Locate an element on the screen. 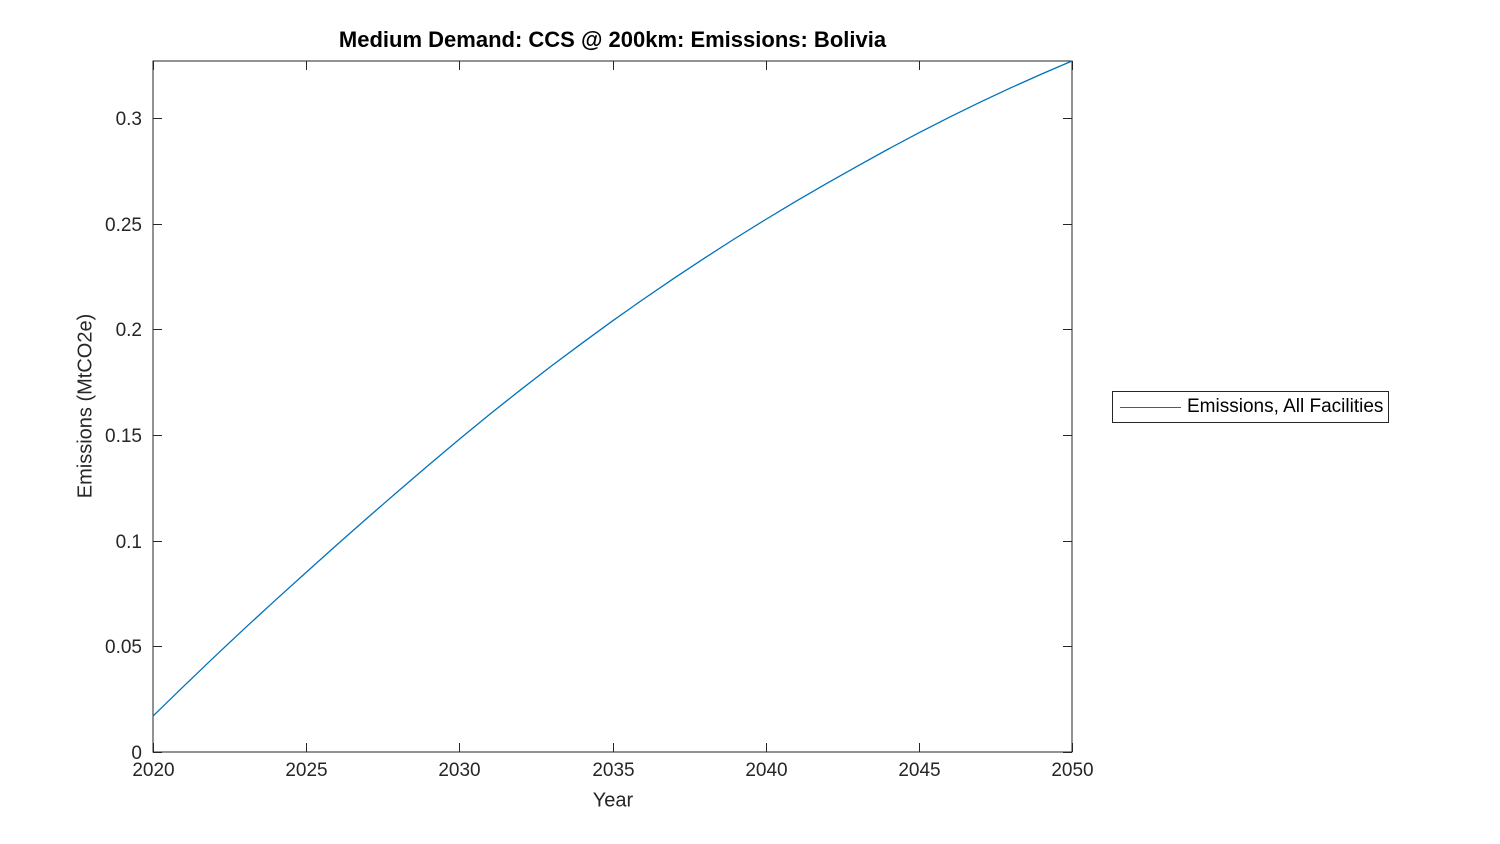 Image resolution: width=1500 pixels, height=844 pixels. x-axis-label: Year is located at coordinates (613, 800).